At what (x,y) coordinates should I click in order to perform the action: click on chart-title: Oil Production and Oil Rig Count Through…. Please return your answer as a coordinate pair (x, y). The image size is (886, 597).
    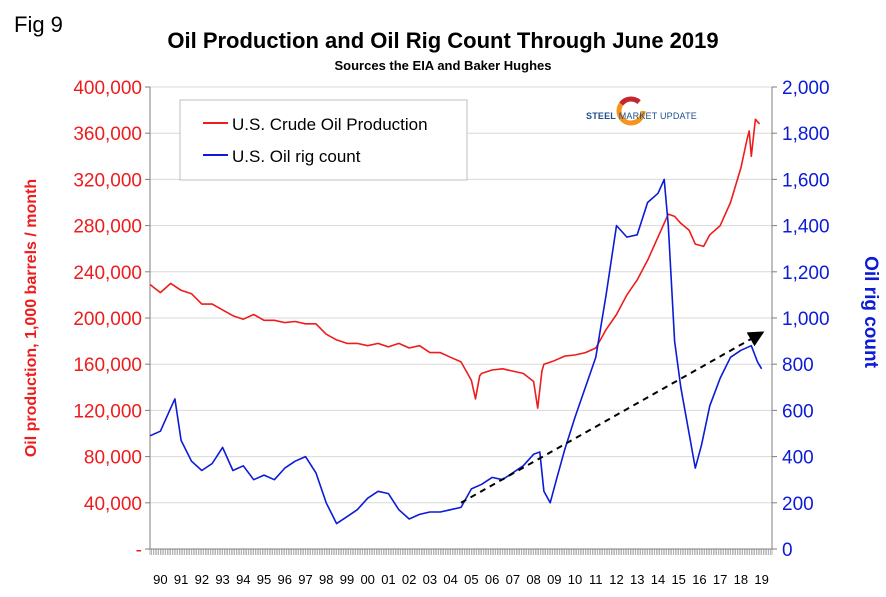
    Looking at the image, I should click on (443, 40).